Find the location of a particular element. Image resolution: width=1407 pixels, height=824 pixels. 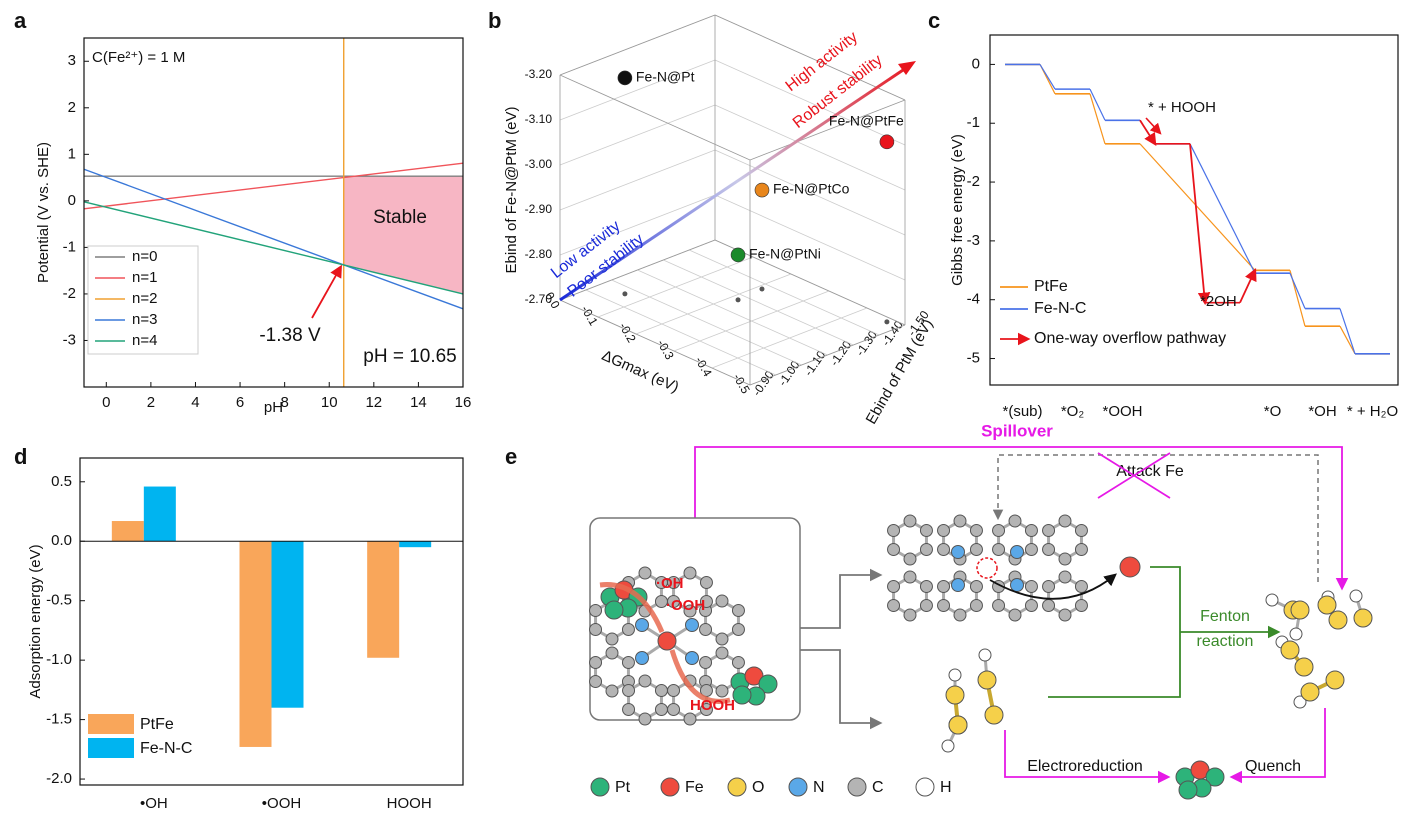

x-tick-label: *OH is located at coordinates (1322, 411).